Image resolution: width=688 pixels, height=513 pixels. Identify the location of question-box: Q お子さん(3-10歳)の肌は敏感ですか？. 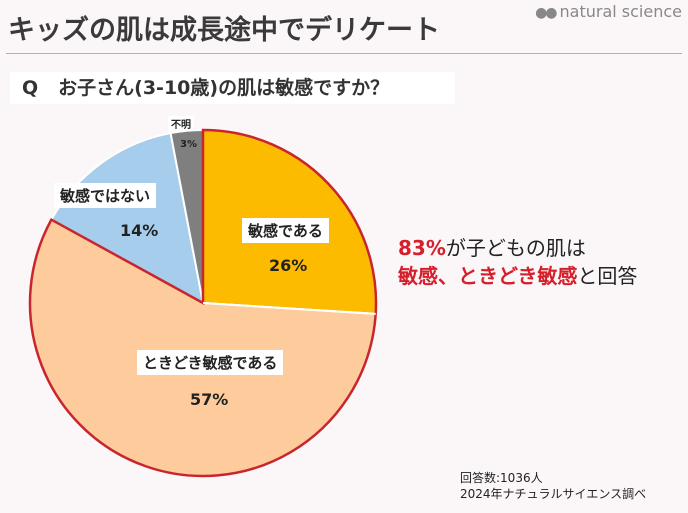
(232, 88).